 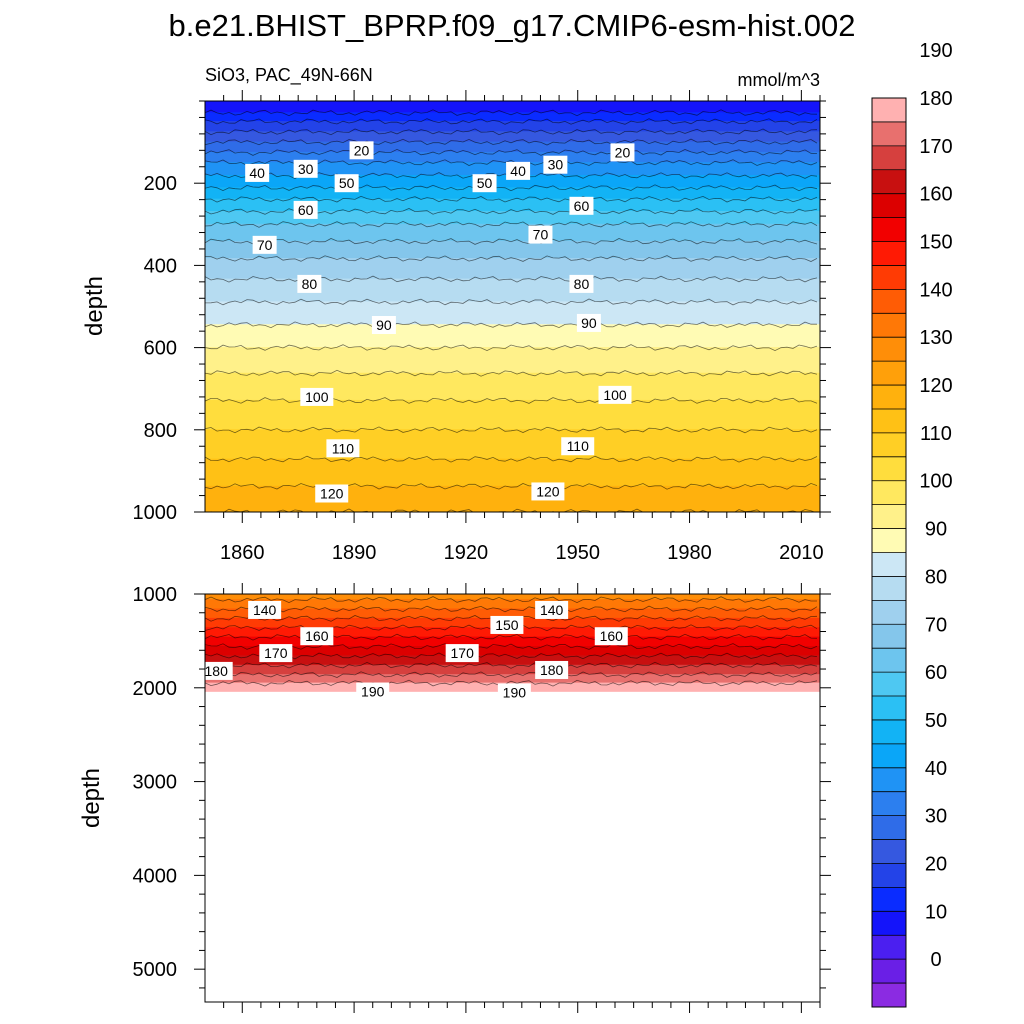 I want to click on contour-label: 190, so click(x=515, y=692).